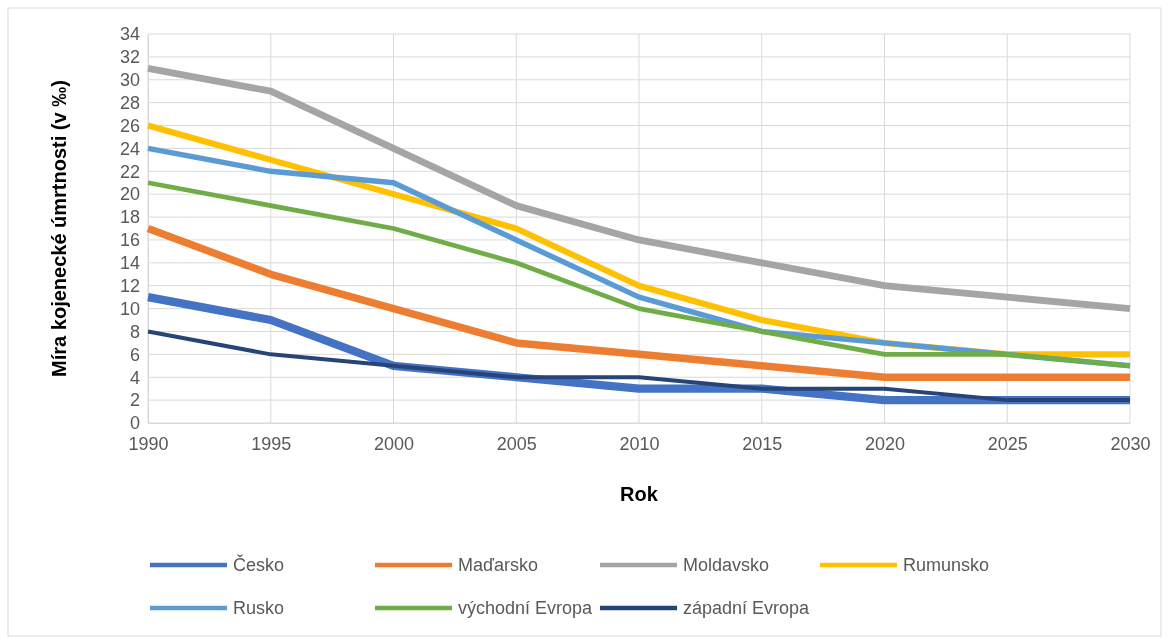 The height and width of the screenshot is (638, 1167). What do you see at coordinates (134, 423) in the screenshot?
I see `y-tick-label: 0` at bounding box center [134, 423].